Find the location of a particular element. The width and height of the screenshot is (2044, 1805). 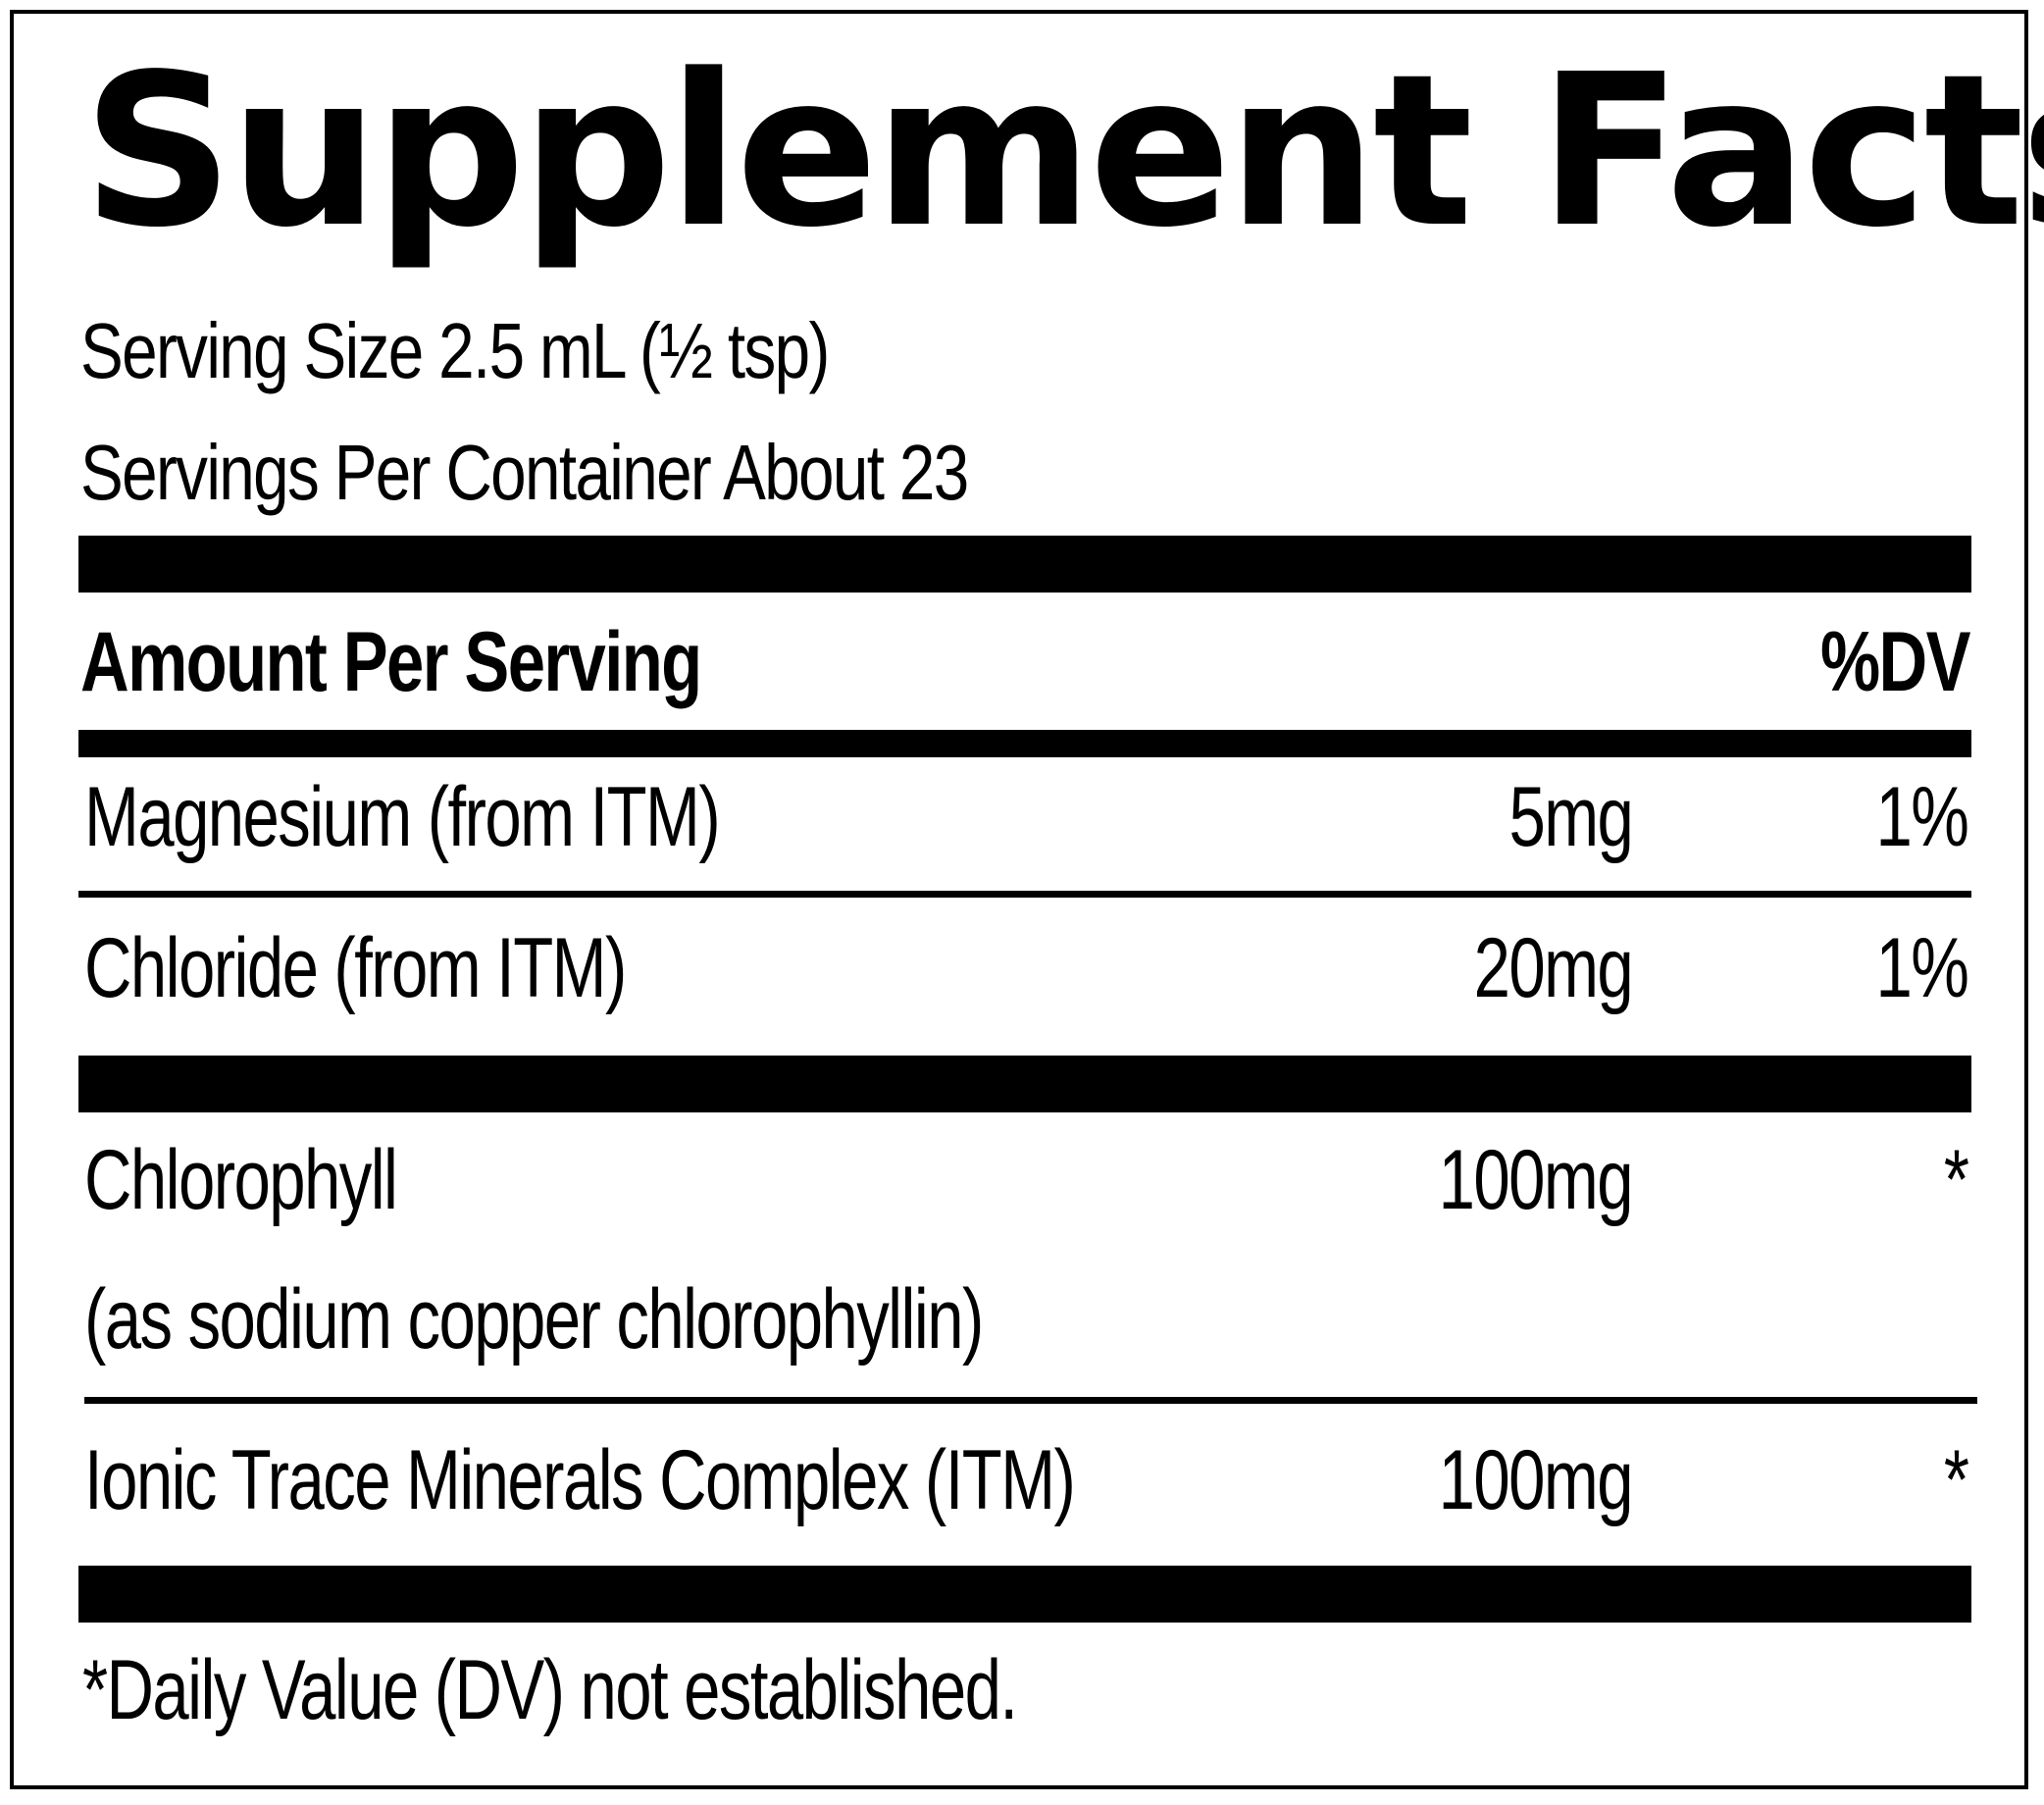

ingredient-name: Ionic Trace Minerals Complex (ITM) is located at coordinates (580, 1480).